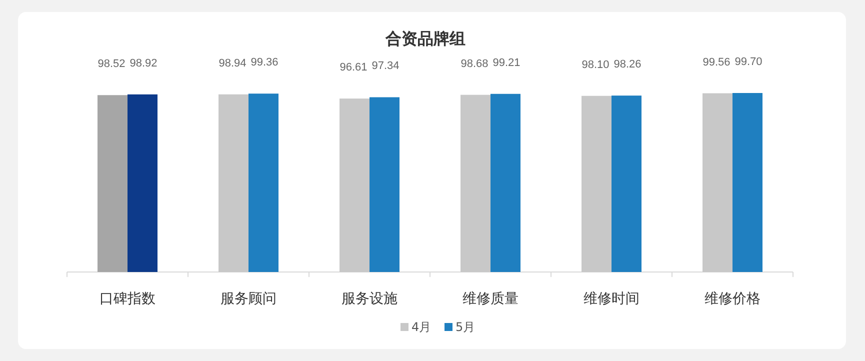 The image size is (865, 361). I want to click on data-label: 99.21, so click(506, 62).